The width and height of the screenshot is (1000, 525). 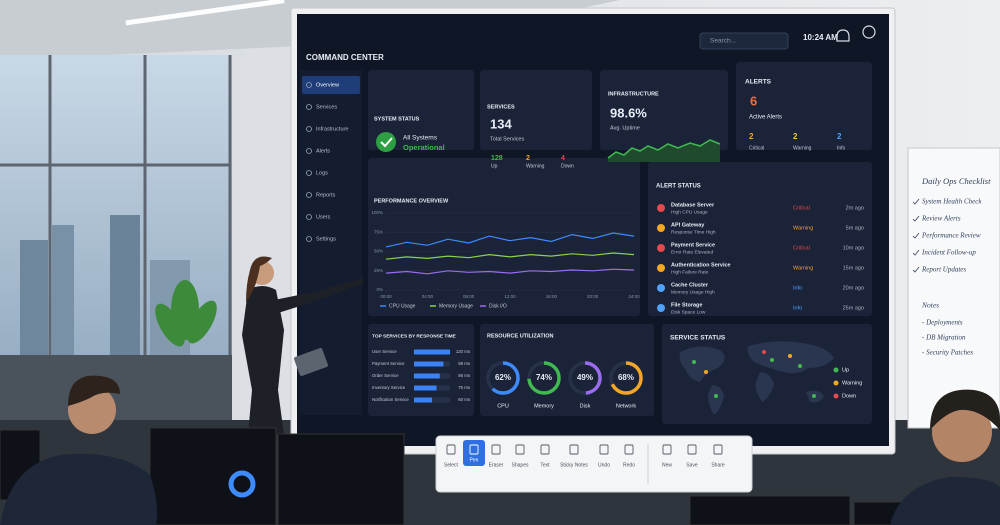 I want to click on alert-detail: Memory Usage High, so click(x=693, y=292).